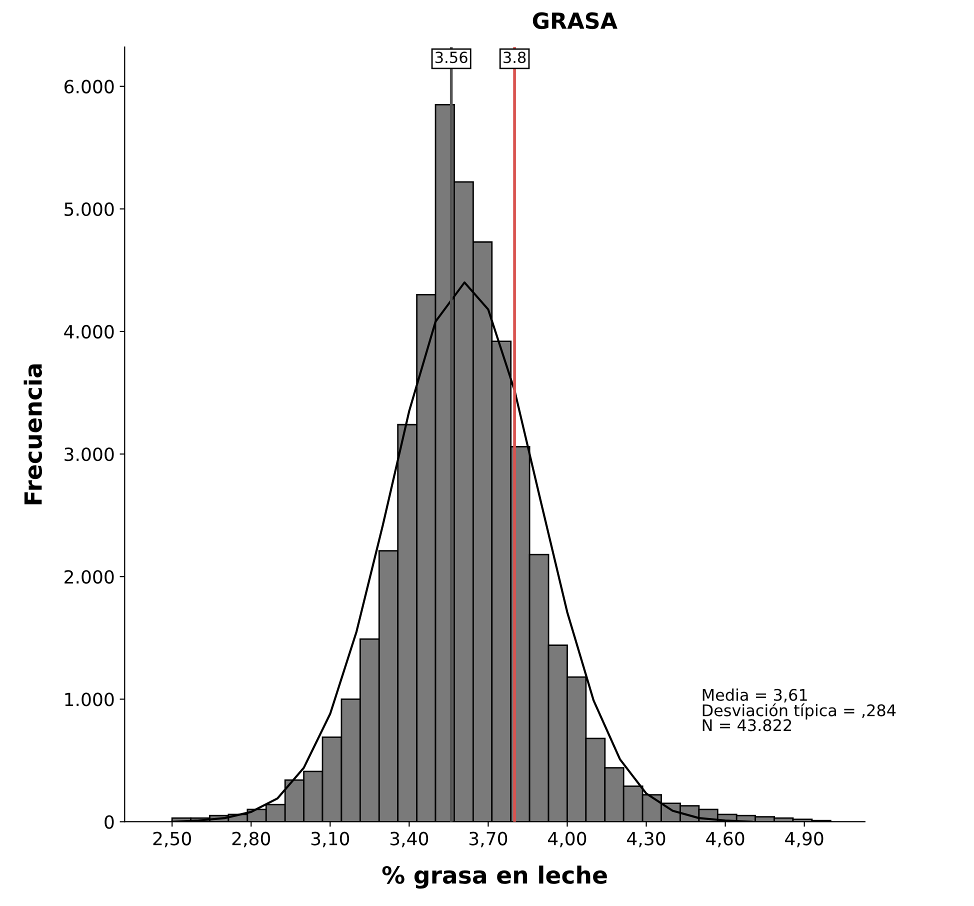 Image resolution: width=974 pixels, height=906 pixels. Describe the element at coordinates (725, 840) in the screenshot. I see `x-tick-label: 4,60` at that location.